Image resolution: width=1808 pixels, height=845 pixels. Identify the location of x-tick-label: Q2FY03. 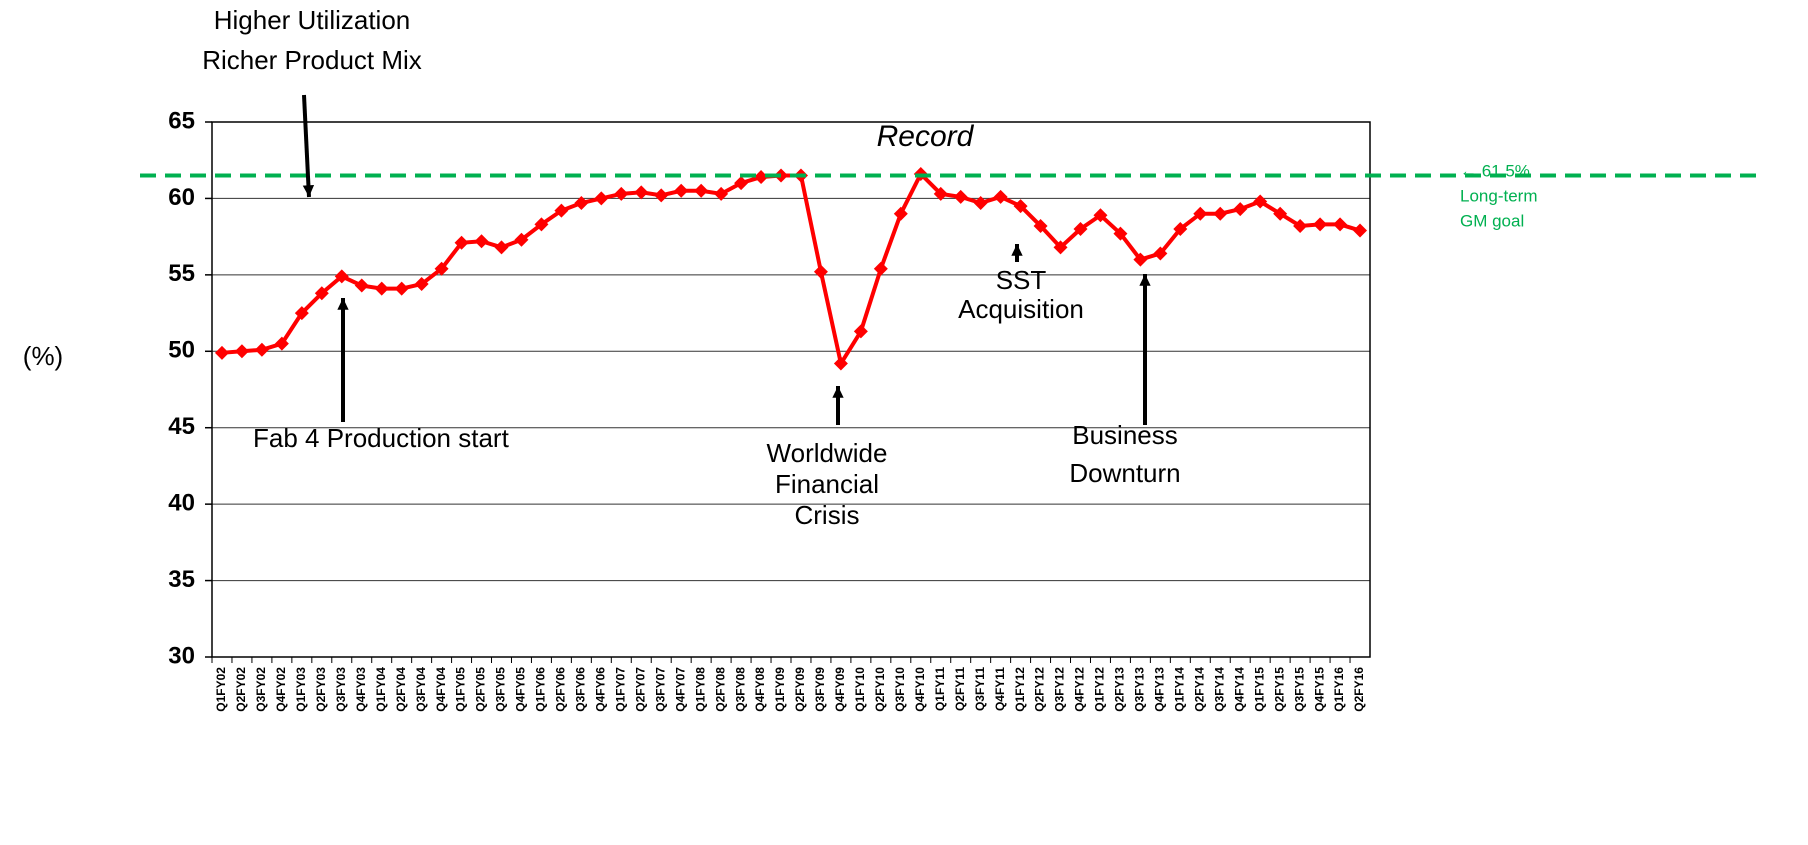
(321, 689).